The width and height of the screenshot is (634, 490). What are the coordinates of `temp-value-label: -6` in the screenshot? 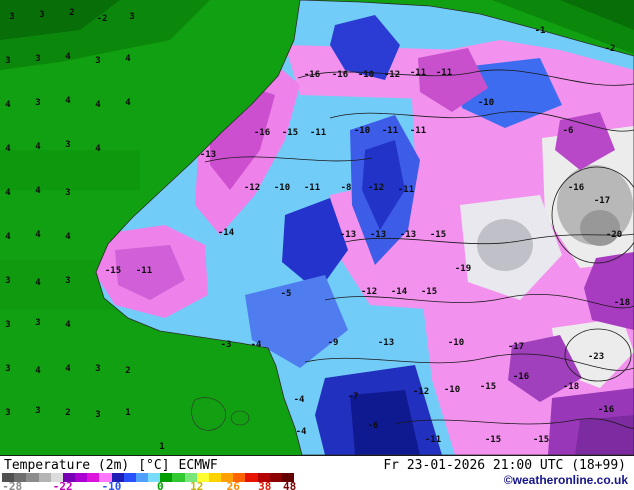 It's located at (568, 131).